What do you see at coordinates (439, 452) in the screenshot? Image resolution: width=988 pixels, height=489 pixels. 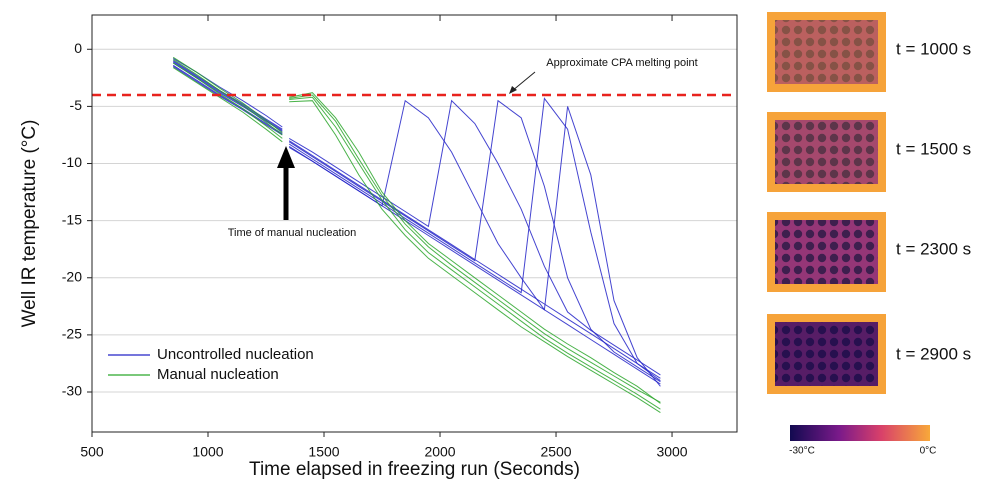 I see `x-tick-label: 2000` at bounding box center [439, 452].